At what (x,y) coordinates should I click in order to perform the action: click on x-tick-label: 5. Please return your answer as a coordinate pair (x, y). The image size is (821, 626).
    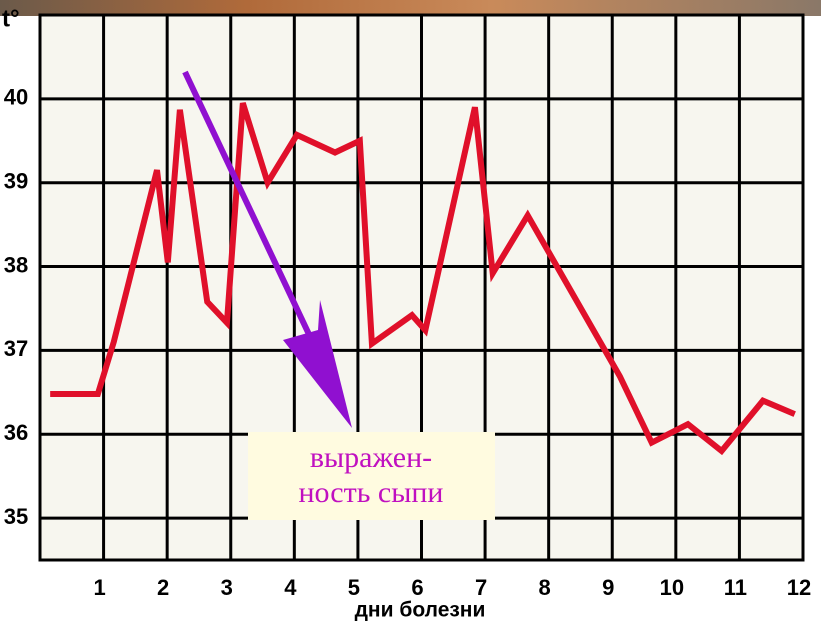
    Looking at the image, I should click on (354, 587).